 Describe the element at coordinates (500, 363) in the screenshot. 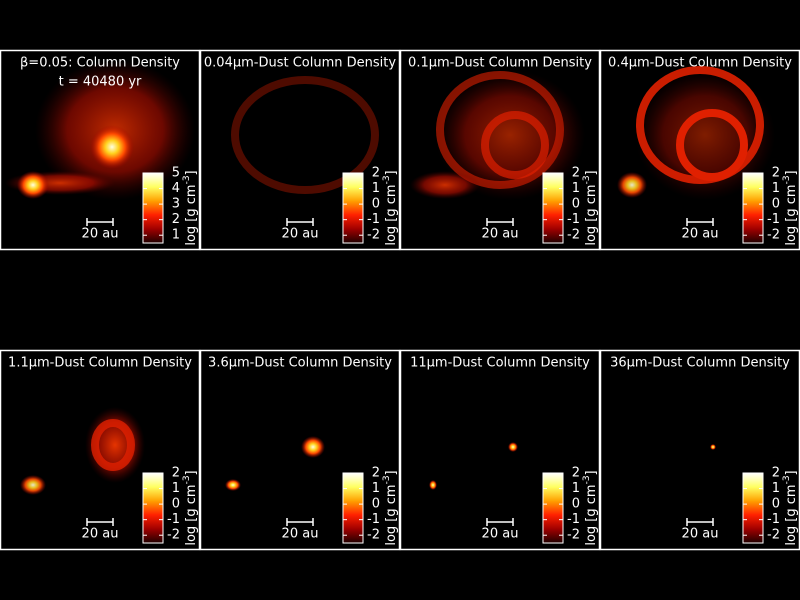

I see `panel-title: 11μm-Dust Column Density` at that location.